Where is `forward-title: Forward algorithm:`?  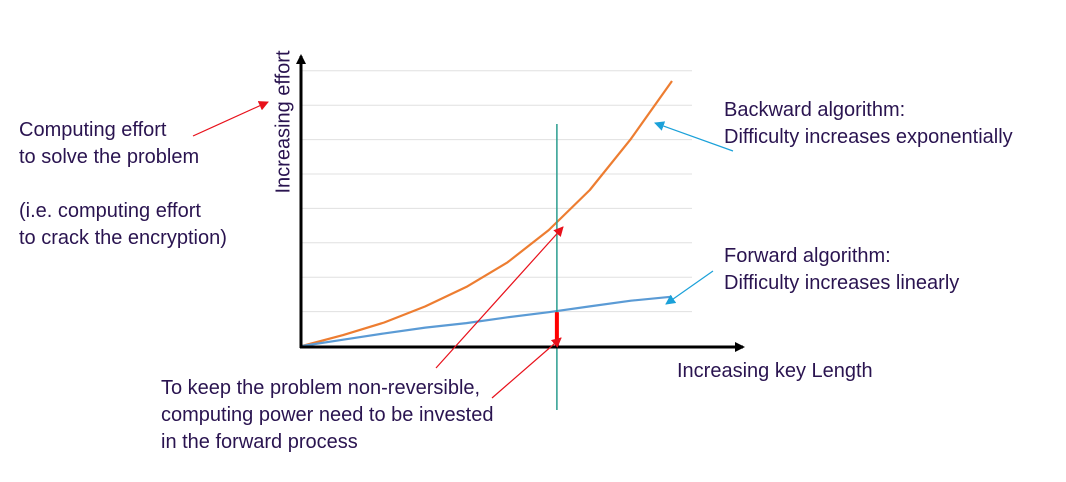
forward-title: Forward algorithm: is located at coordinates (807, 256).